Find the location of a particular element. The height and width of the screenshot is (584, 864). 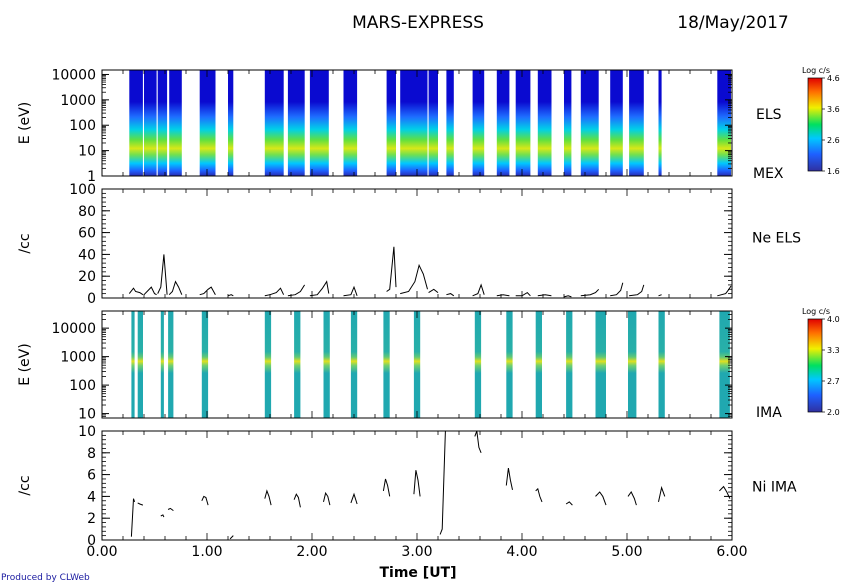

credit-label: Produced by CLWeb is located at coordinates (45, 578).